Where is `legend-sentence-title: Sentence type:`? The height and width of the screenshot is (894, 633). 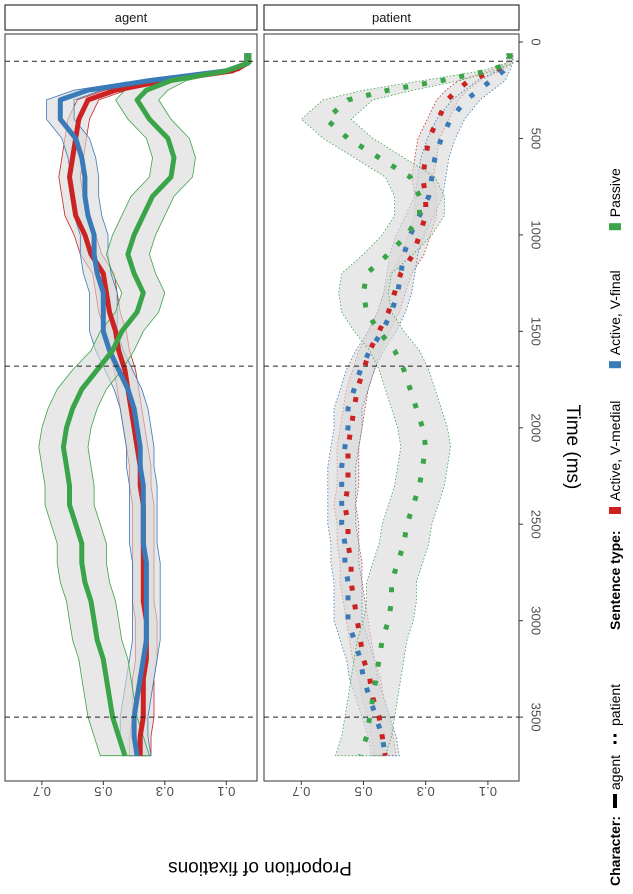 legend-sentence-title: Sentence type: is located at coordinates (615, 580).